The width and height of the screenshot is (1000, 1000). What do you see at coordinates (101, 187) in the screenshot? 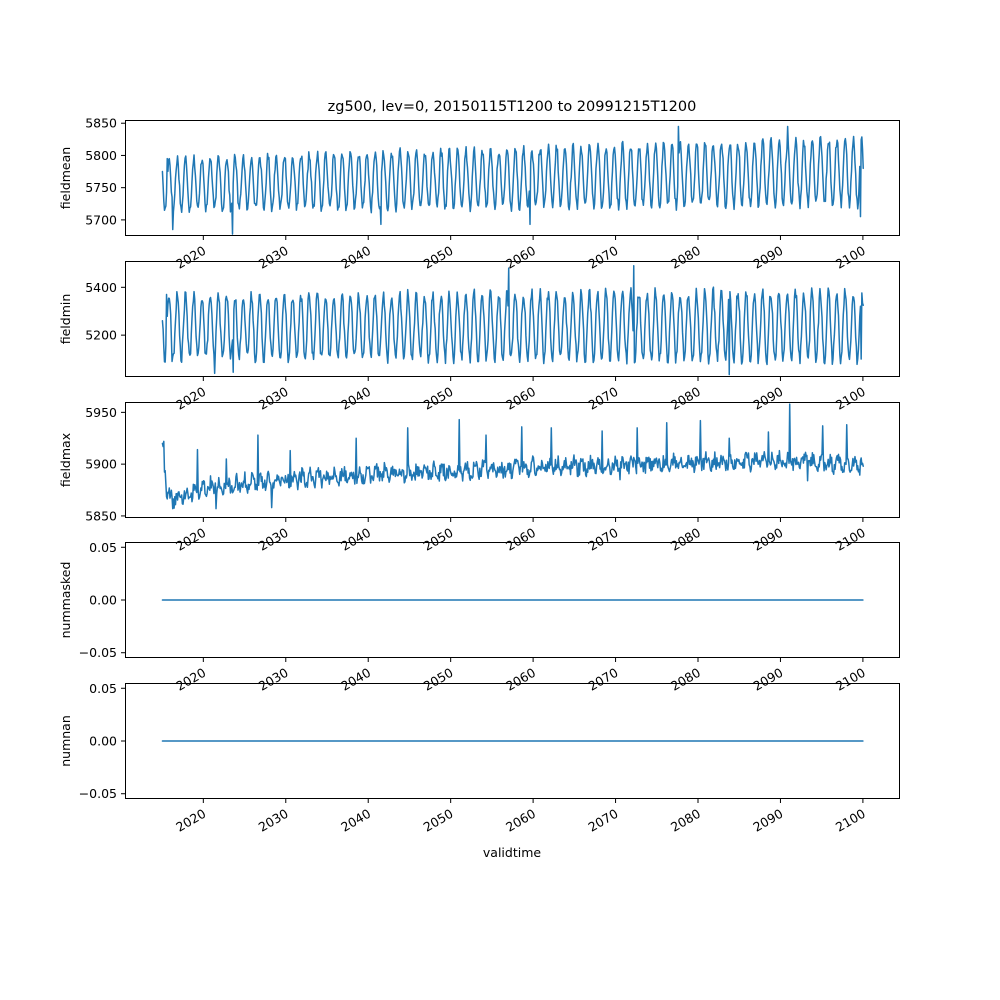
I see `y-tick-label: 5750` at bounding box center [101, 187].